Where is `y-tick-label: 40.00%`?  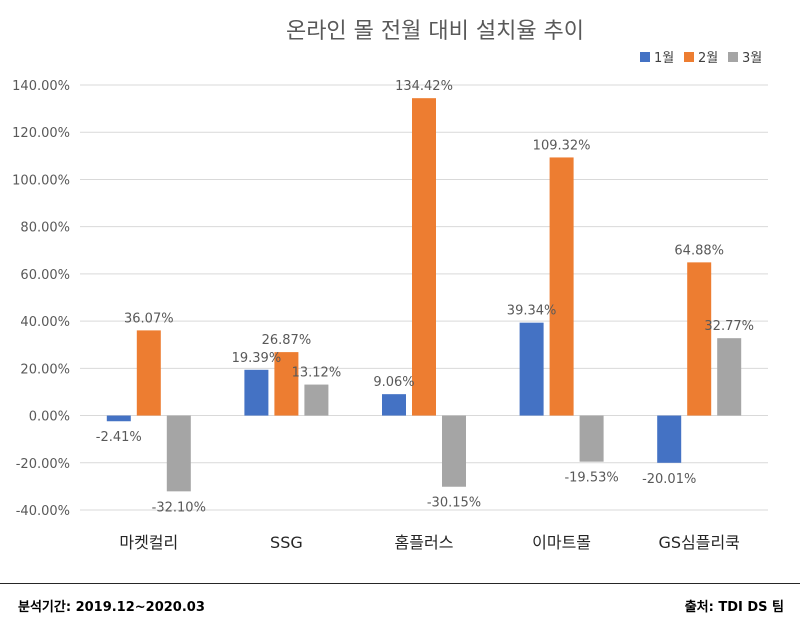 y-tick-label: 40.00% is located at coordinates (45, 322).